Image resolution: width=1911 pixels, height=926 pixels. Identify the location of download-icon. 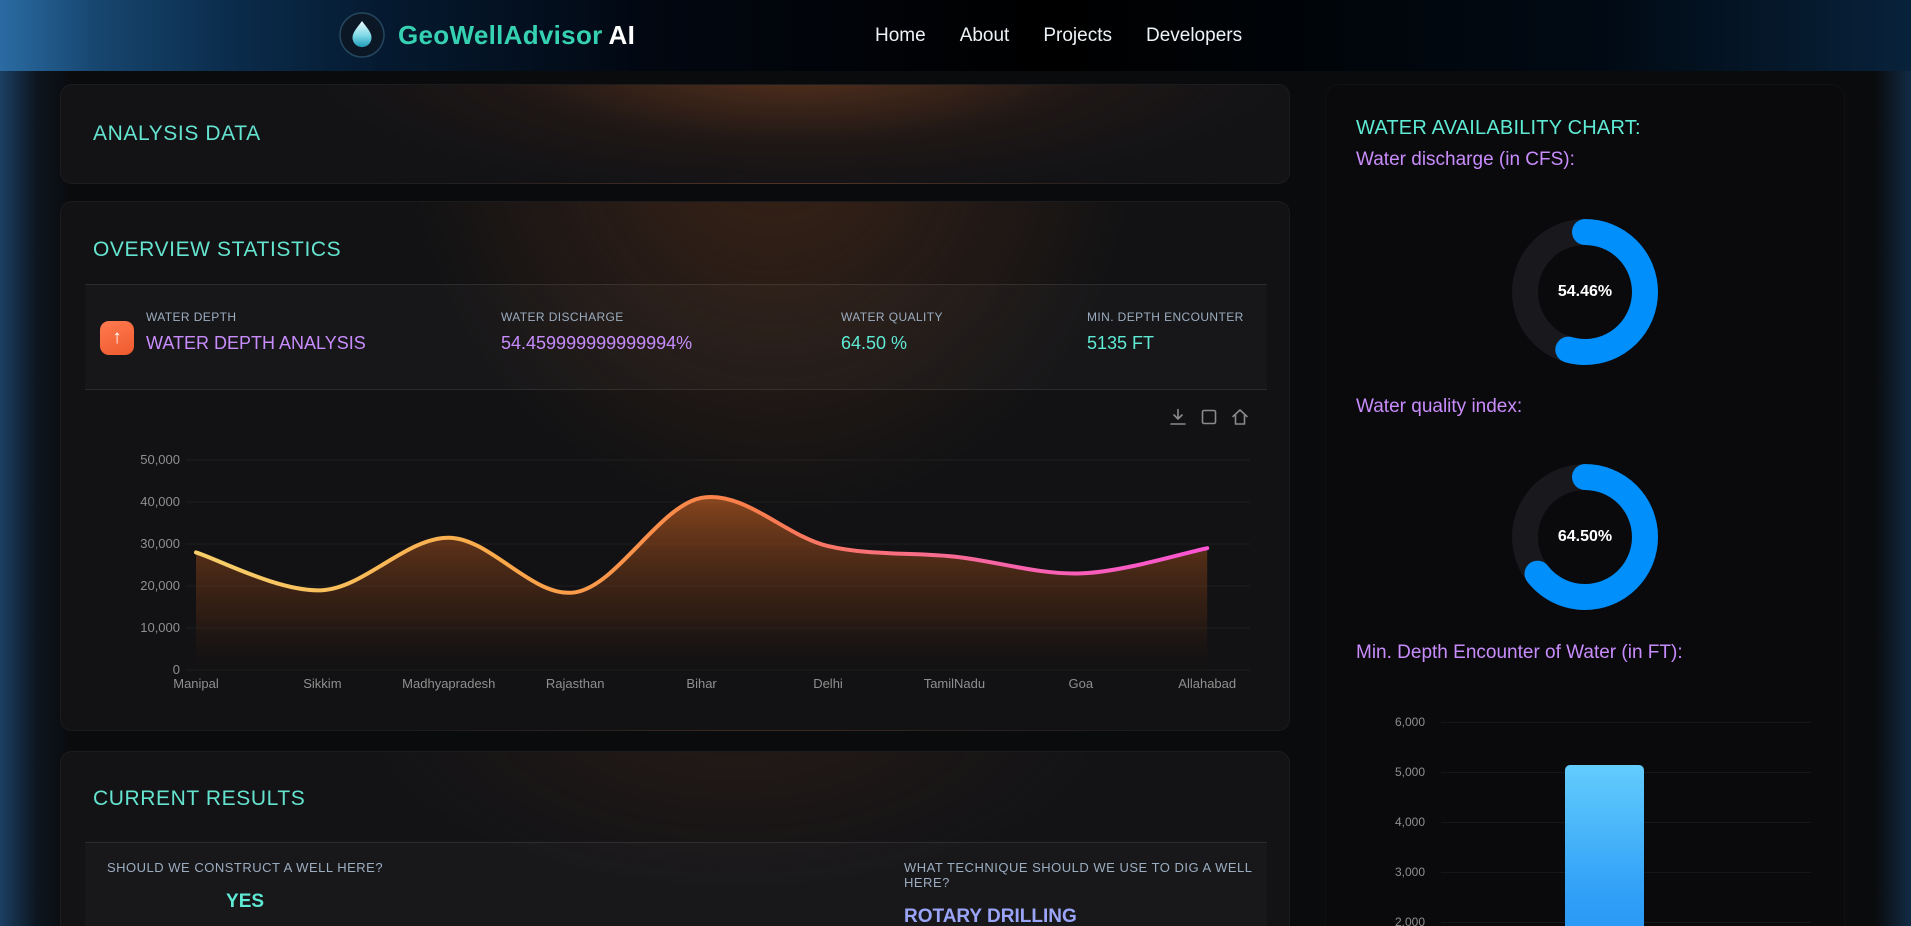
(1178, 417).